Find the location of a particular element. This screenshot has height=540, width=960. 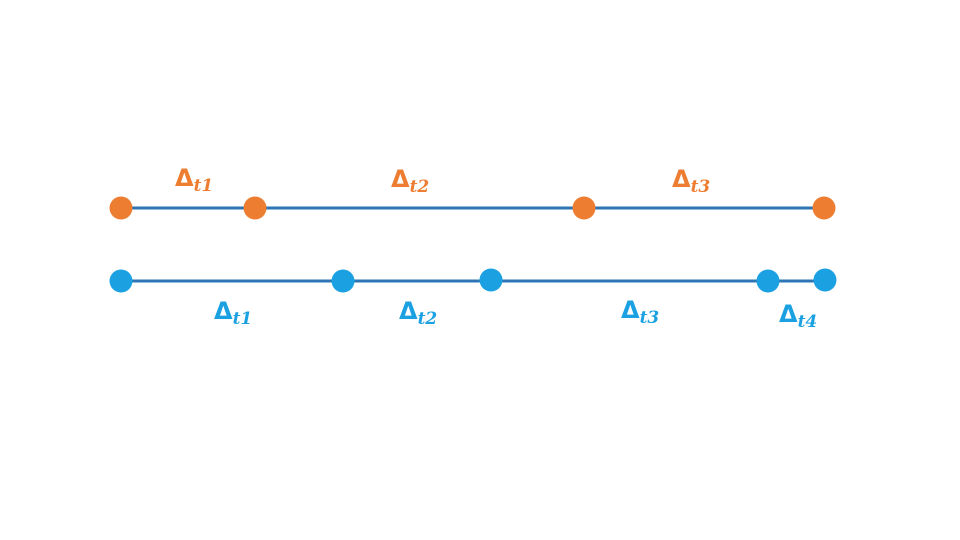

timeline-blue: Δt1 Δt2 Δt3 Δt4 is located at coordinates (473, 300).